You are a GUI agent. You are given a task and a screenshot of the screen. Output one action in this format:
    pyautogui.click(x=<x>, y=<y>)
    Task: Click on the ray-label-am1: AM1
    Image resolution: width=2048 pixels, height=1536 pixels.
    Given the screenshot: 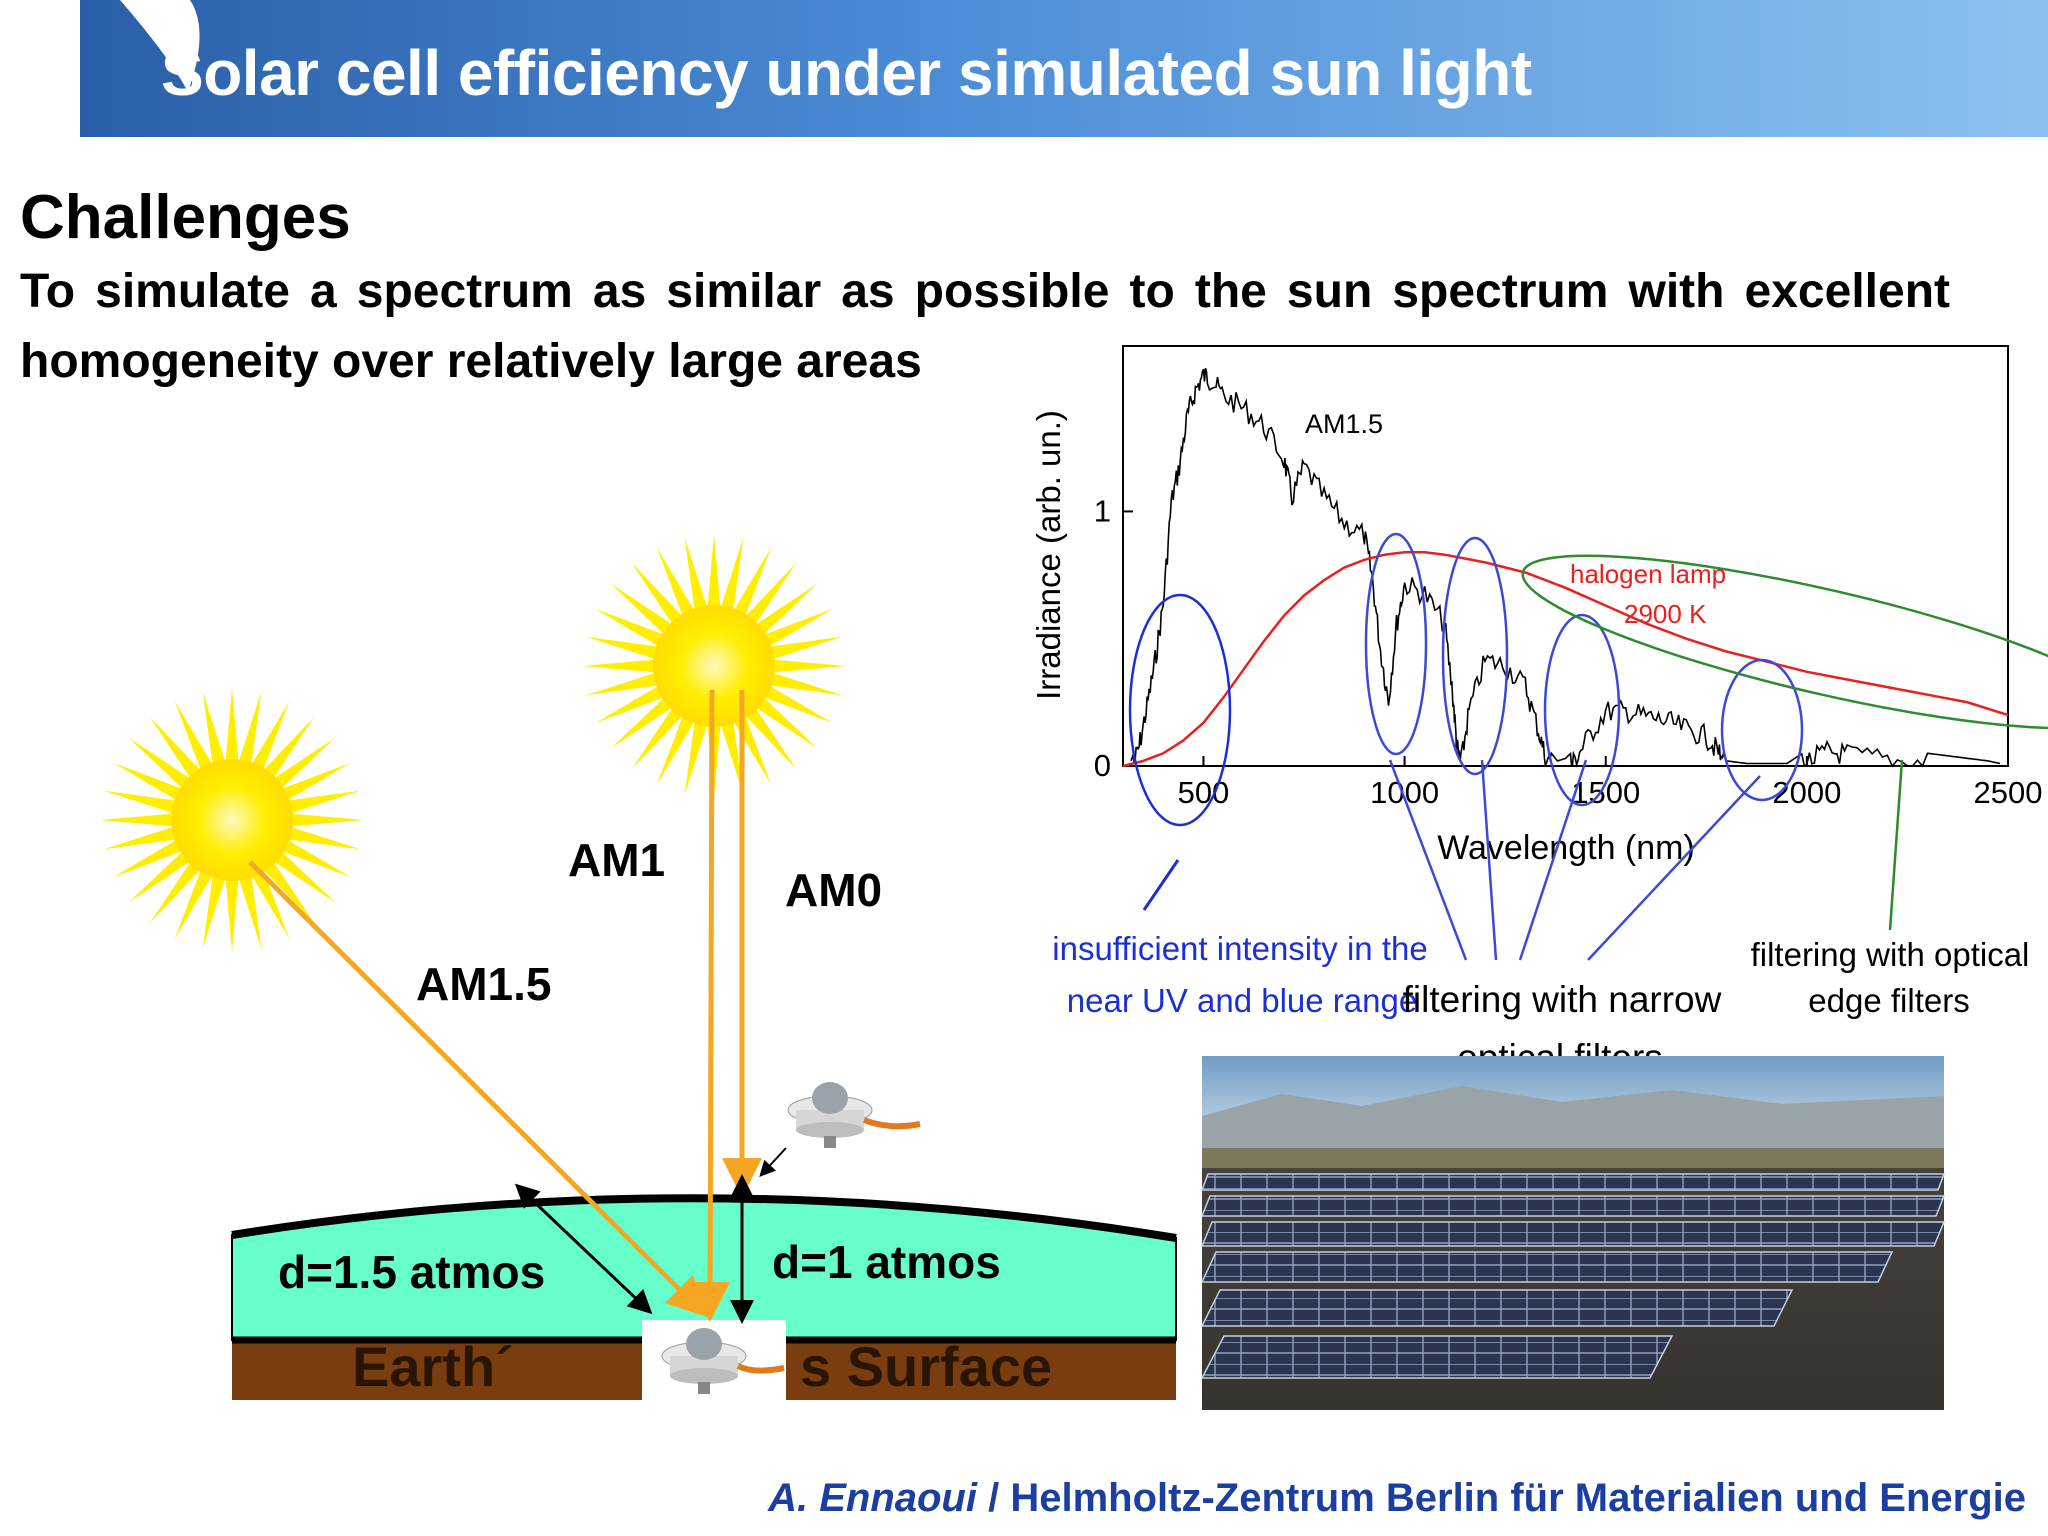 What is the action you would take?
    pyautogui.click(x=616, y=860)
    